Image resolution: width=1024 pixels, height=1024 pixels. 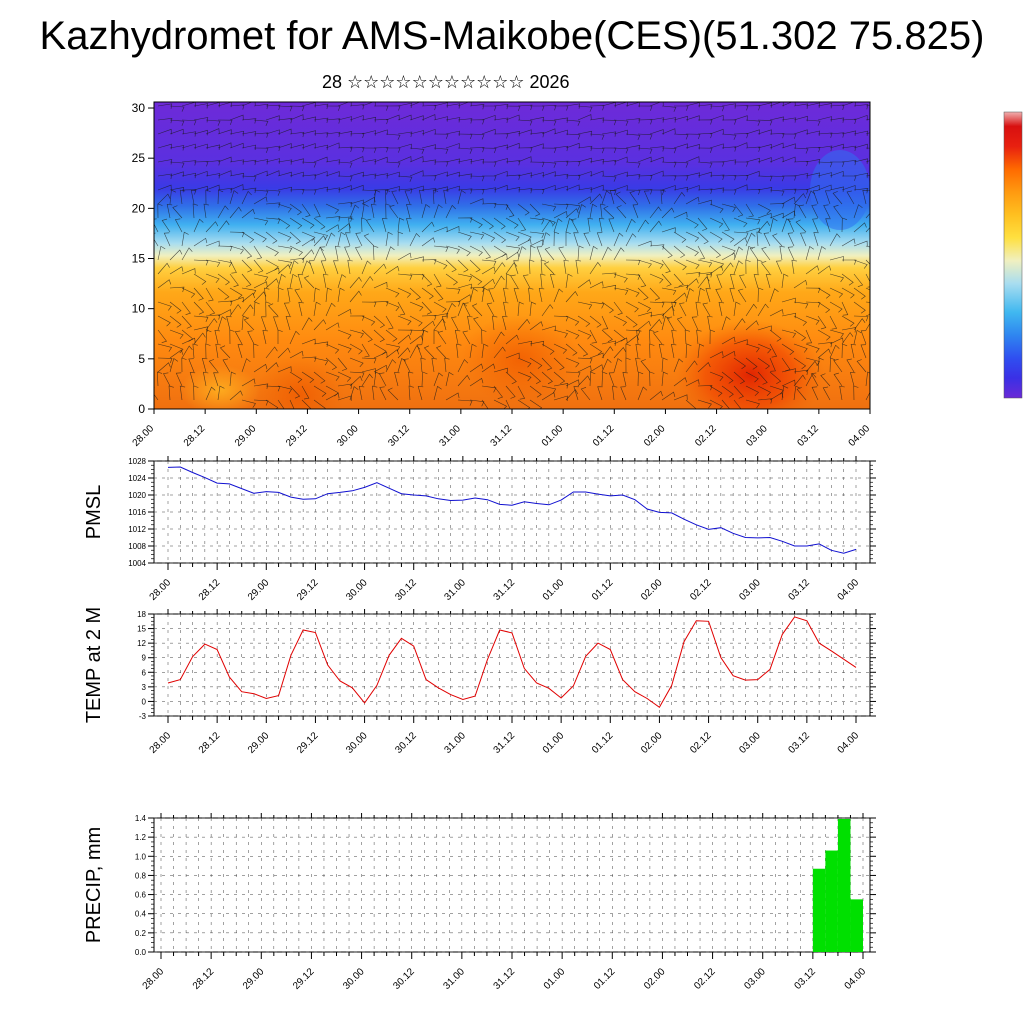 I want to click on x-tick-label: 30.00, so click(x=348, y=436).